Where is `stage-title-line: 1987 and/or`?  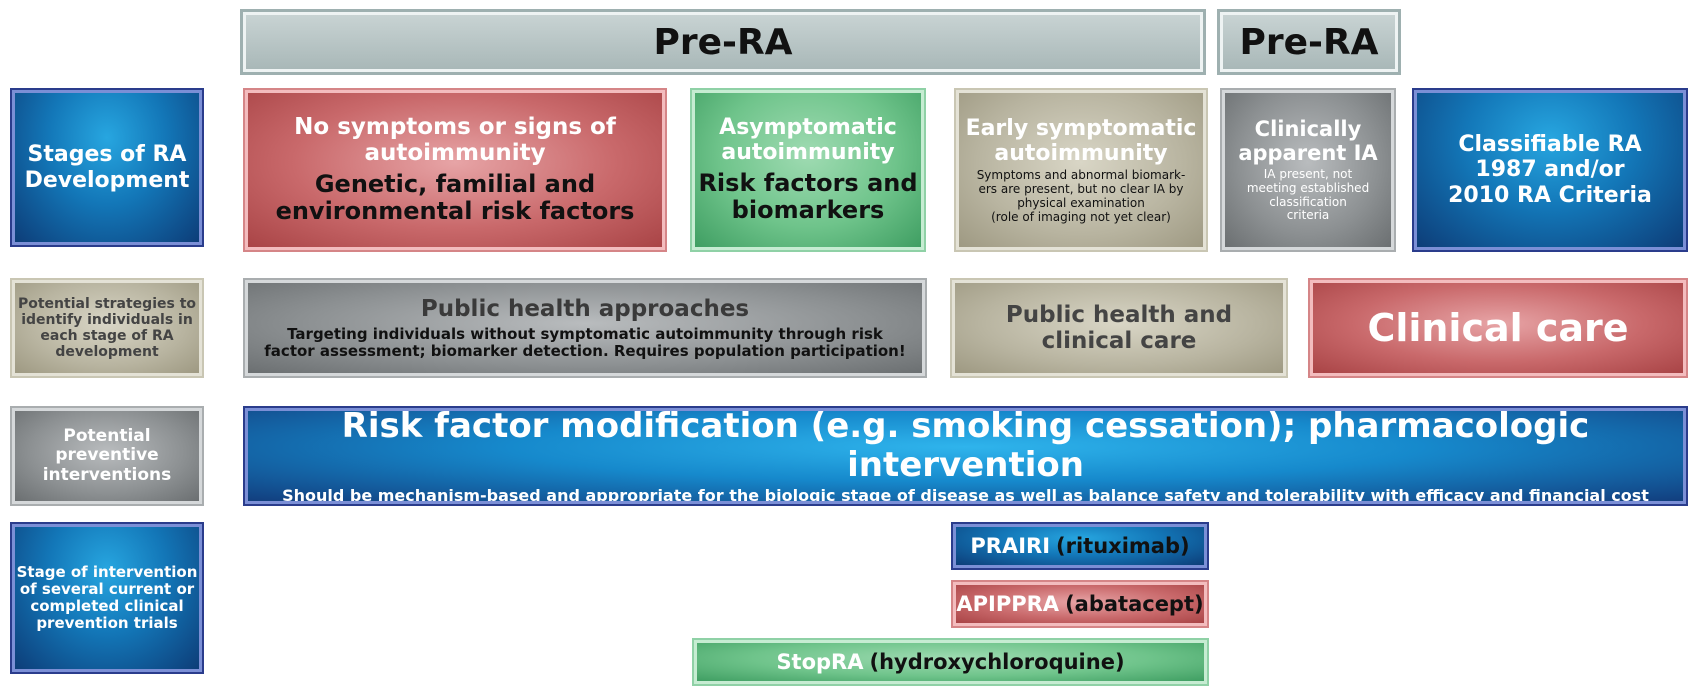
stage-title-line: 1987 and/or is located at coordinates (1550, 170).